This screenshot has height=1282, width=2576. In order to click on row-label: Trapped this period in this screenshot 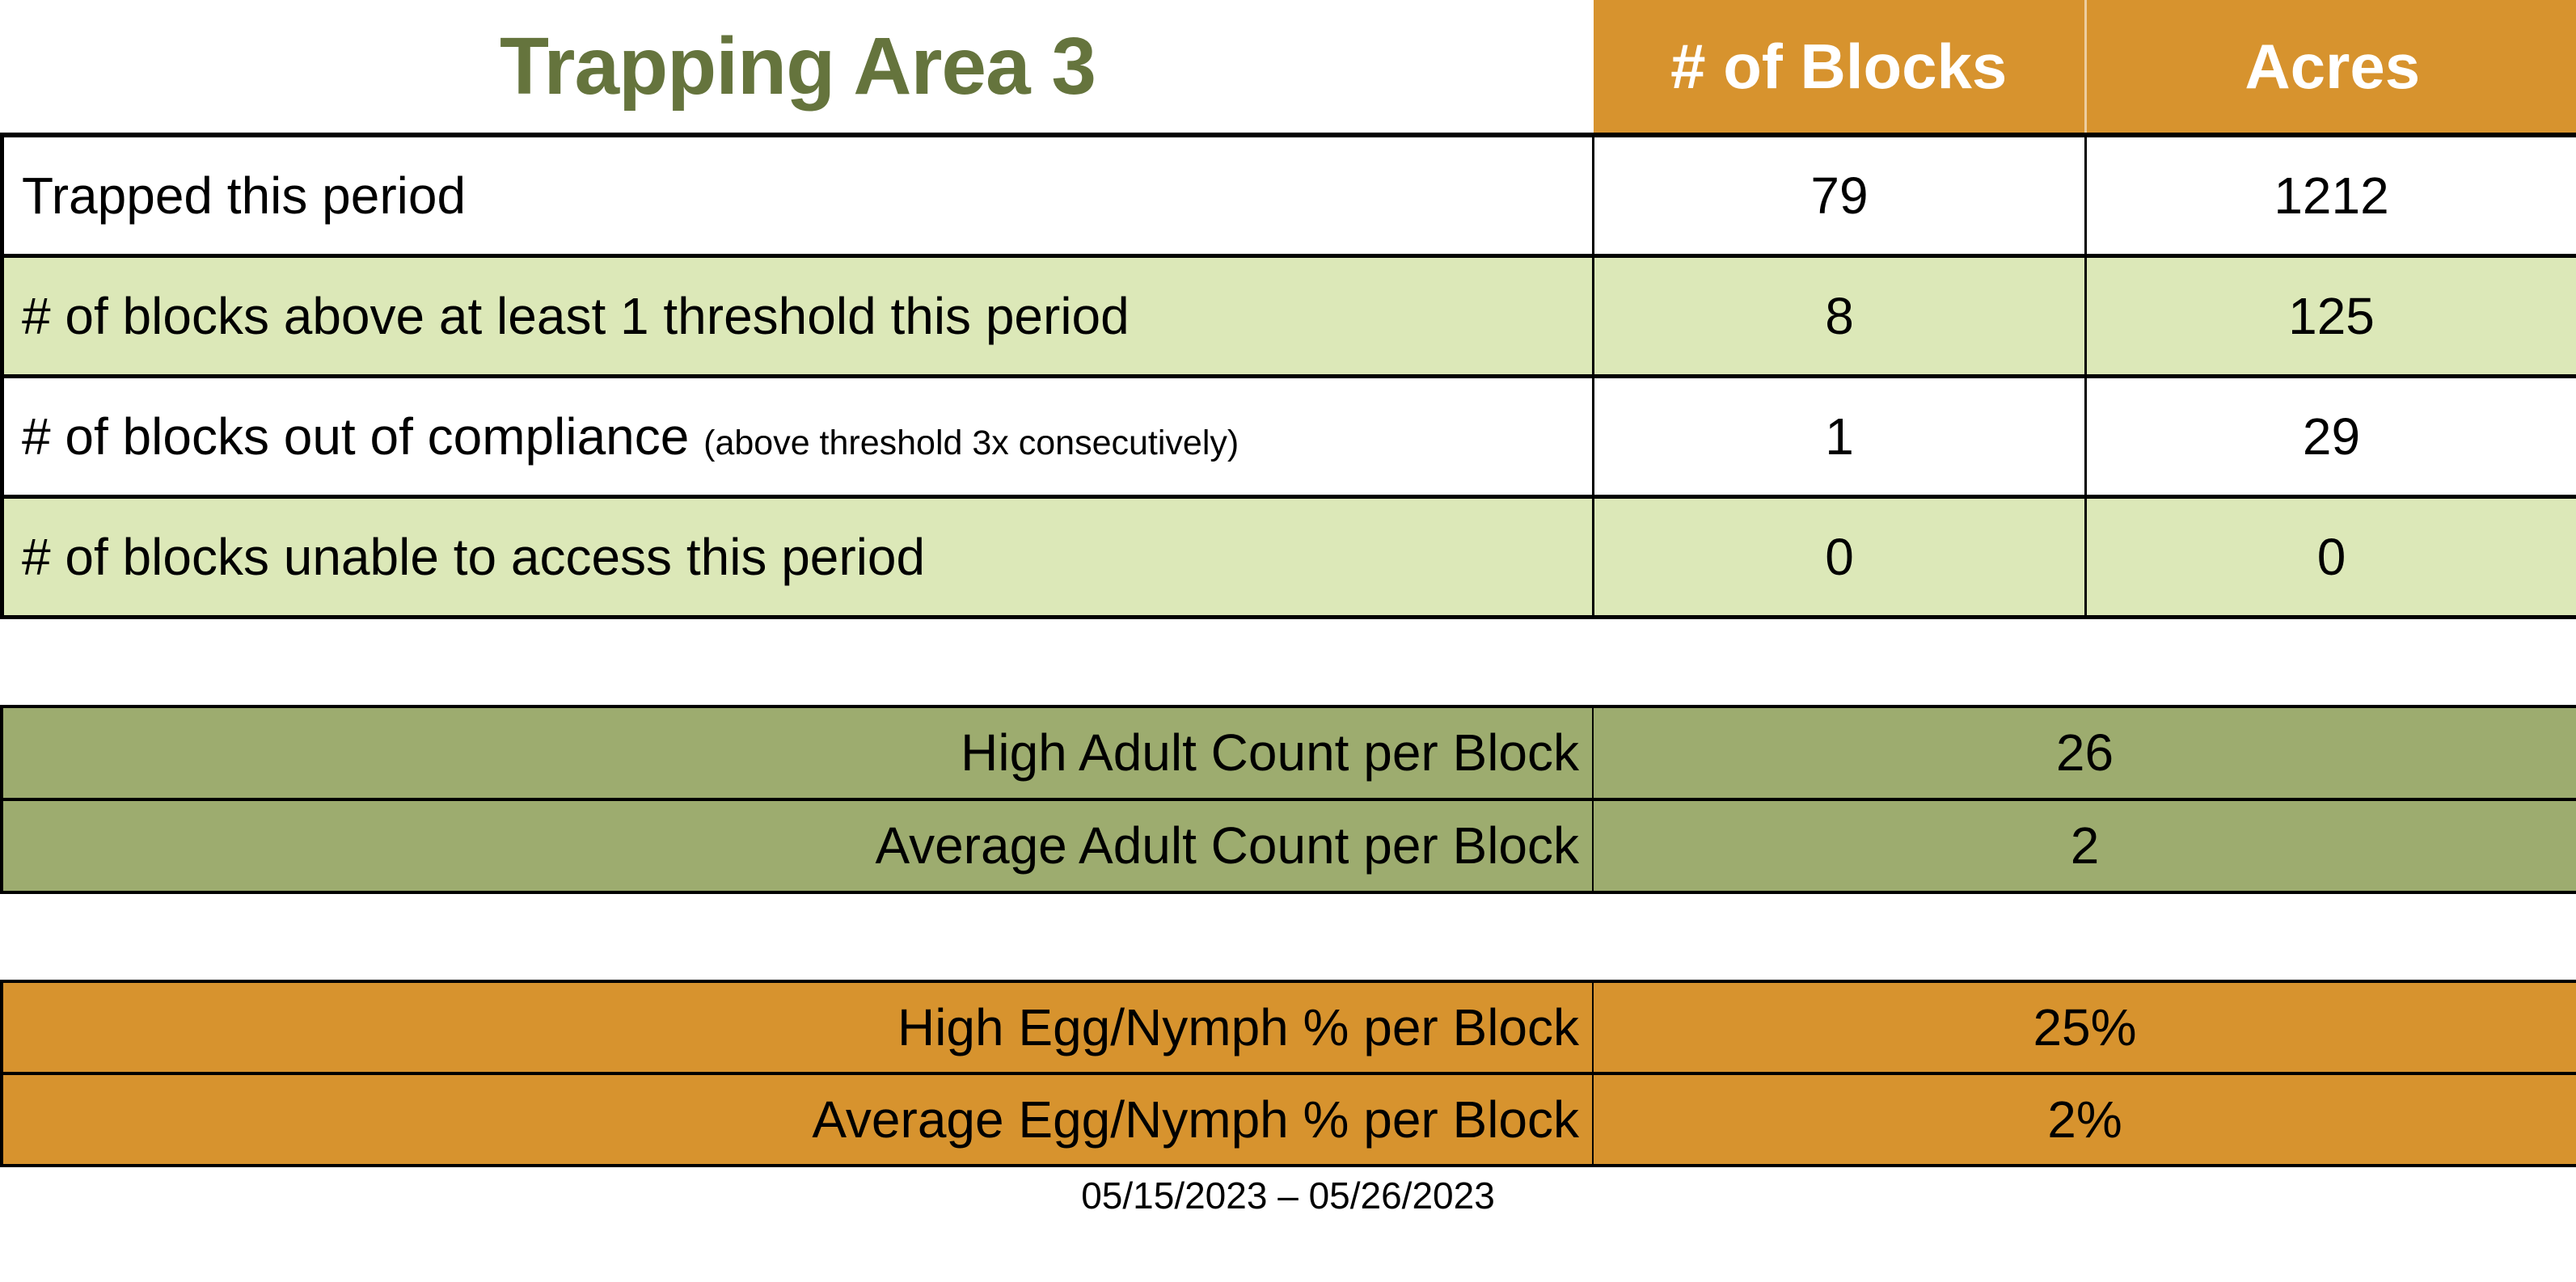, I will do `click(797, 196)`.